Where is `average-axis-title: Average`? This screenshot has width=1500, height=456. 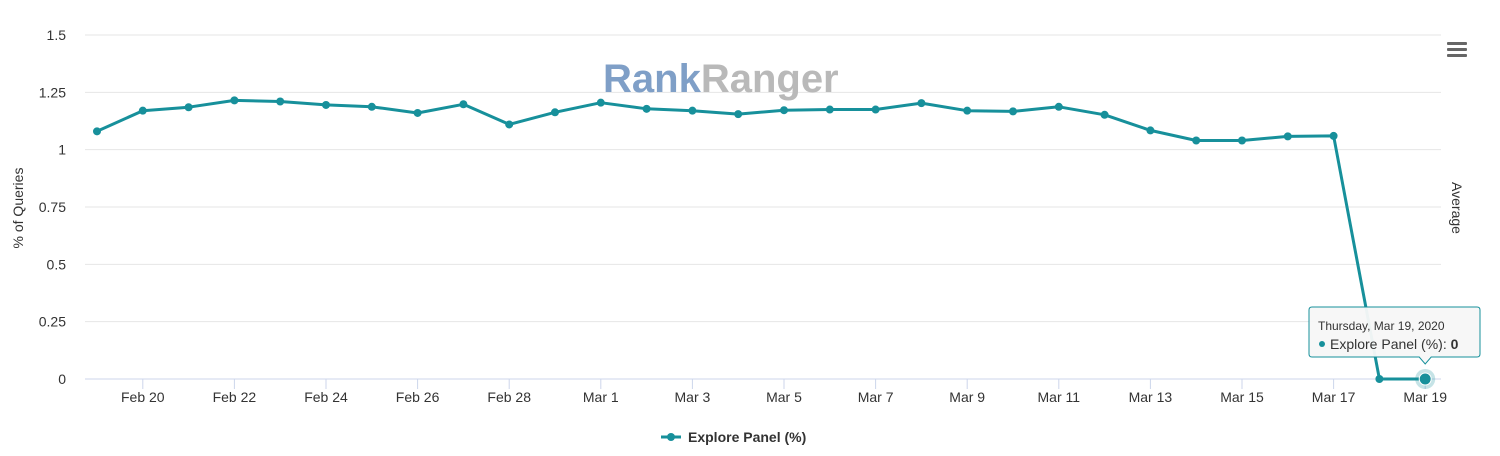
average-axis-title: Average is located at coordinates (1457, 208).